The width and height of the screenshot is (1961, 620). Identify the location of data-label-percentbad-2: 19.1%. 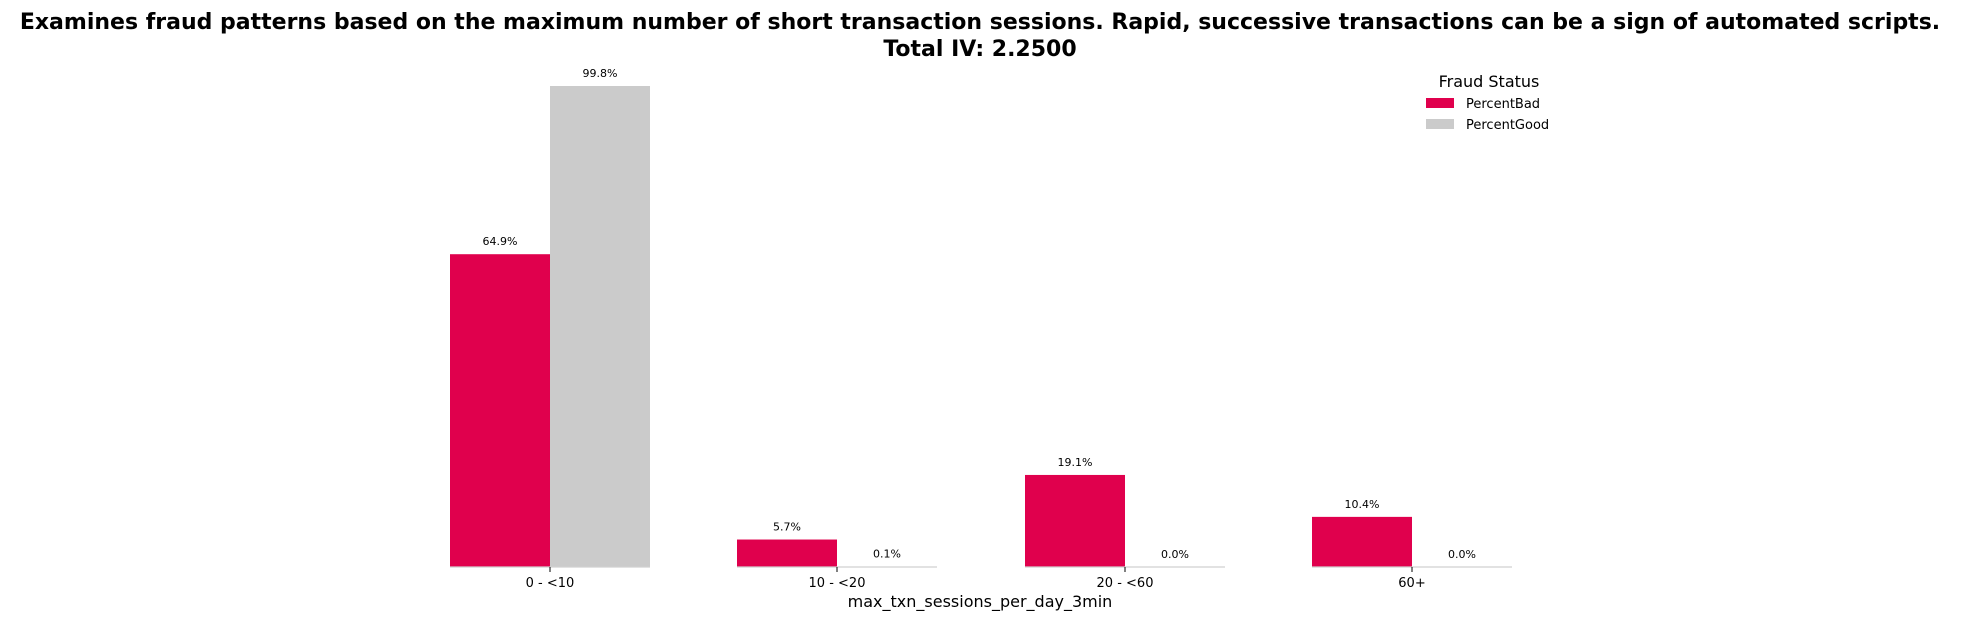
(1075, 462).